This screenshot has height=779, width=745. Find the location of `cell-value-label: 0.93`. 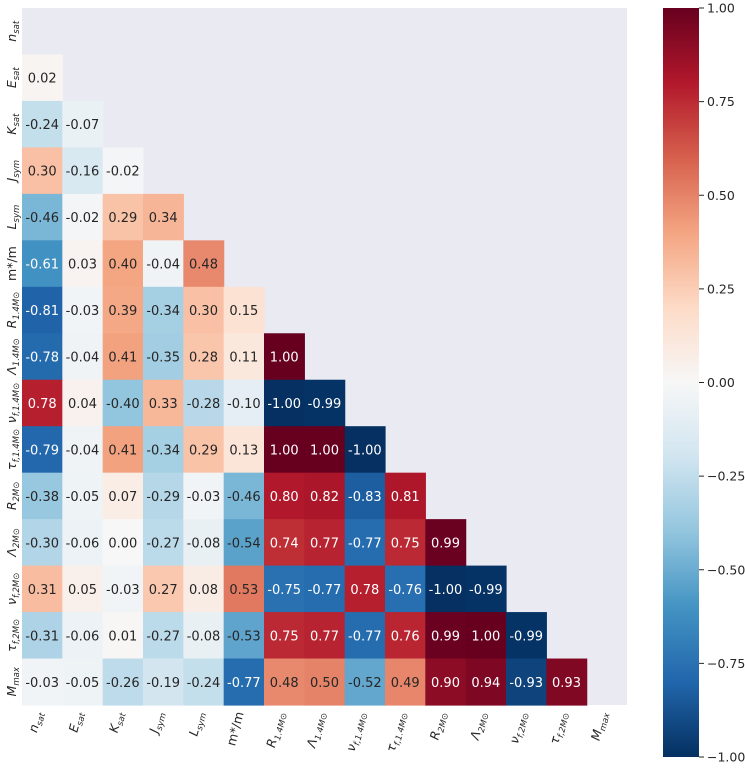

cell-value-label: 0.93 is located at coordinates (566, 683).